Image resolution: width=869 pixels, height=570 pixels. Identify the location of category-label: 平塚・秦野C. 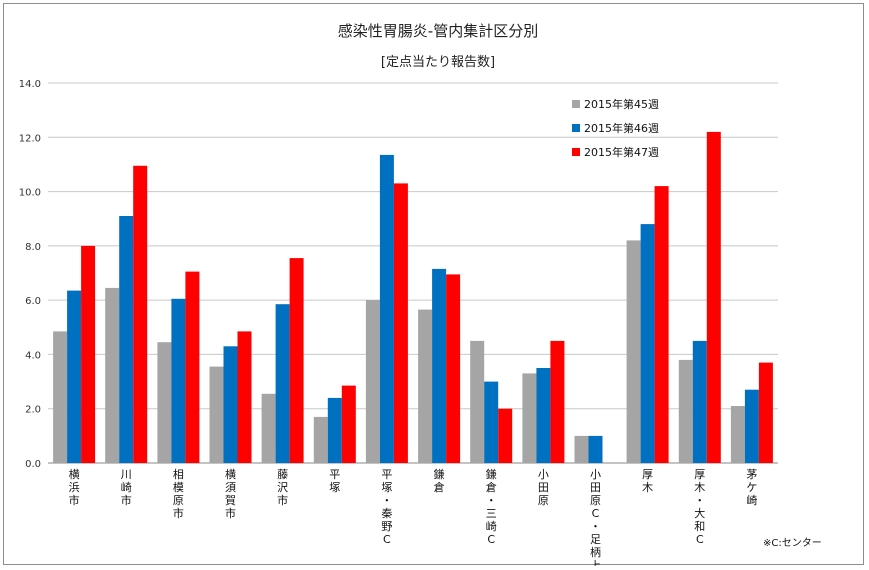
(386, 507).